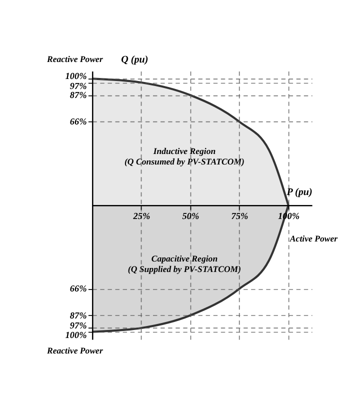 The height and width of the screenshot is (408, 358). What do you see at coordinates (299, 192) in the screenshot?
I see `x-axis-title: P (pu)` at bounding box center [299, 192].